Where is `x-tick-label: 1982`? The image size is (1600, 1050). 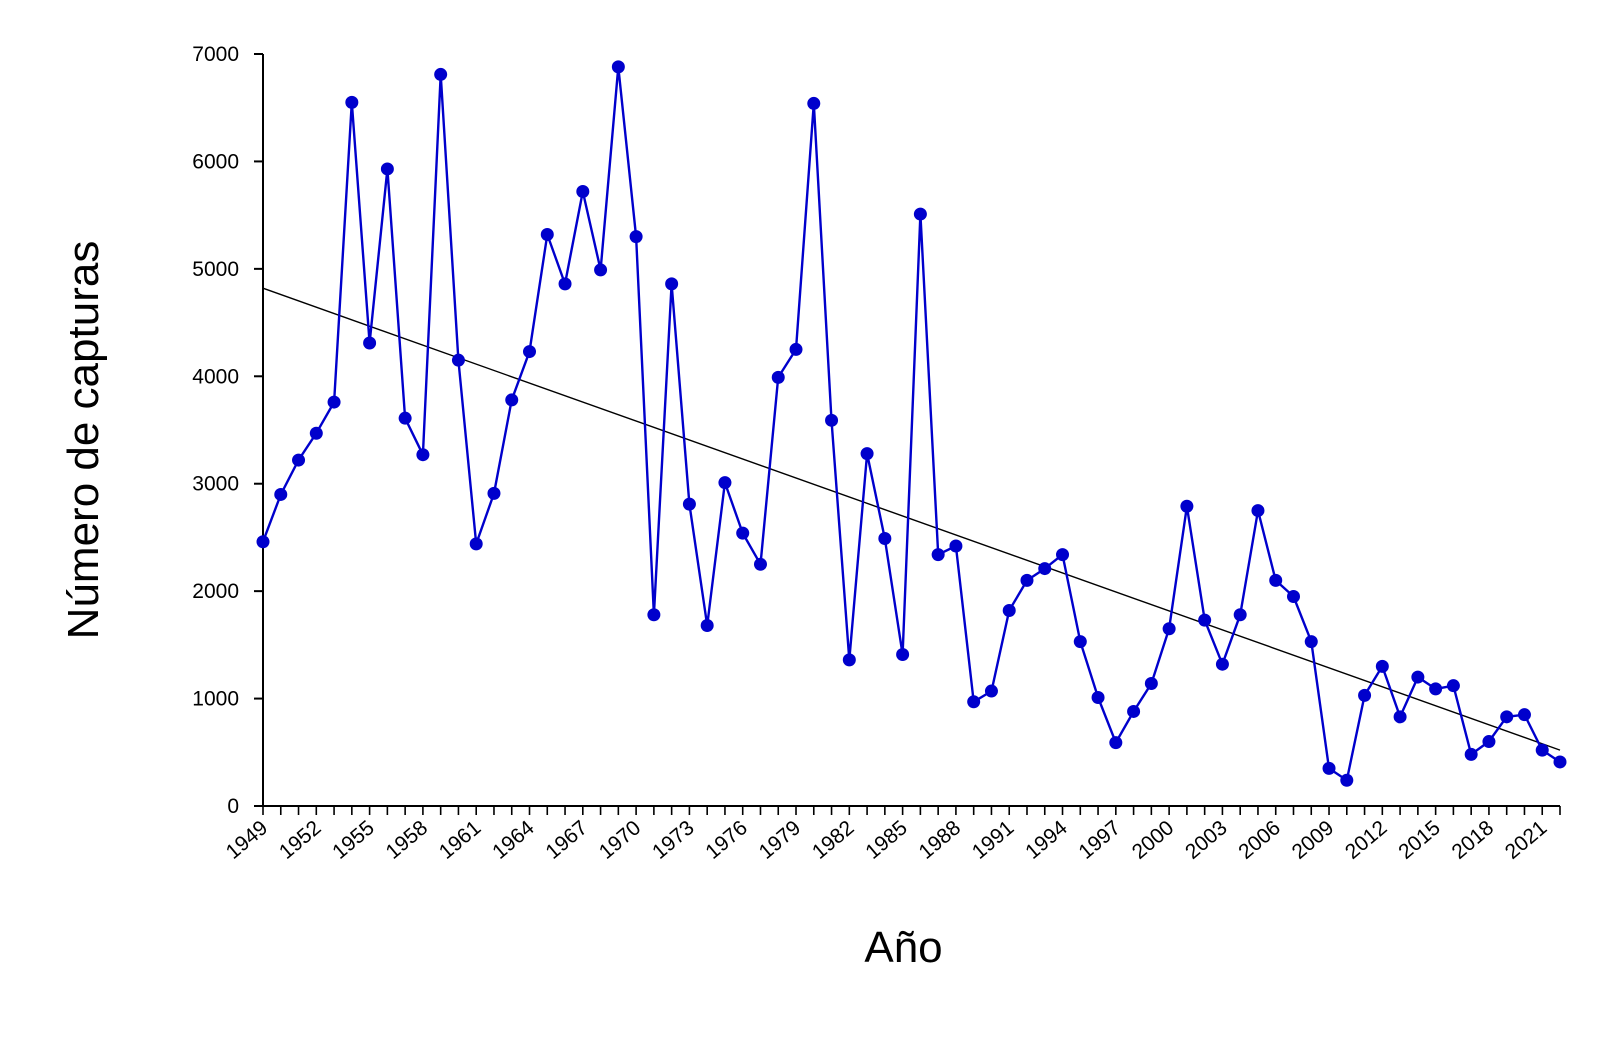
x-tick-label: 1982 is located at coordinates (833, 840).